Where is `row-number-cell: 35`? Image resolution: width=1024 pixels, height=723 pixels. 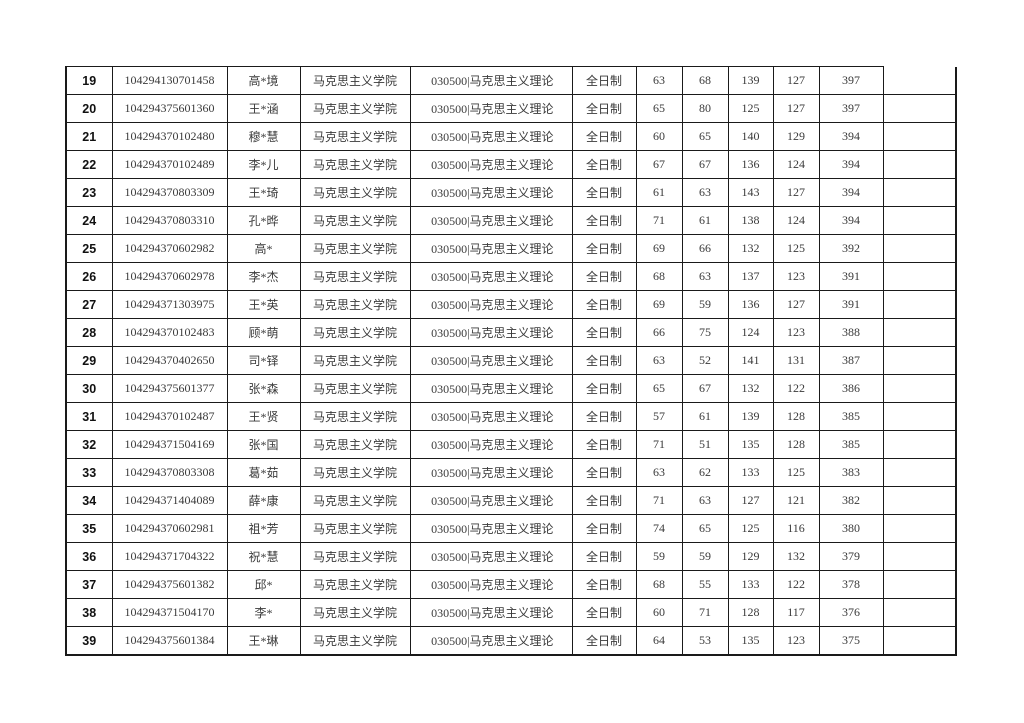 row-number-cell: 35 is located at coordinates (89, 528).